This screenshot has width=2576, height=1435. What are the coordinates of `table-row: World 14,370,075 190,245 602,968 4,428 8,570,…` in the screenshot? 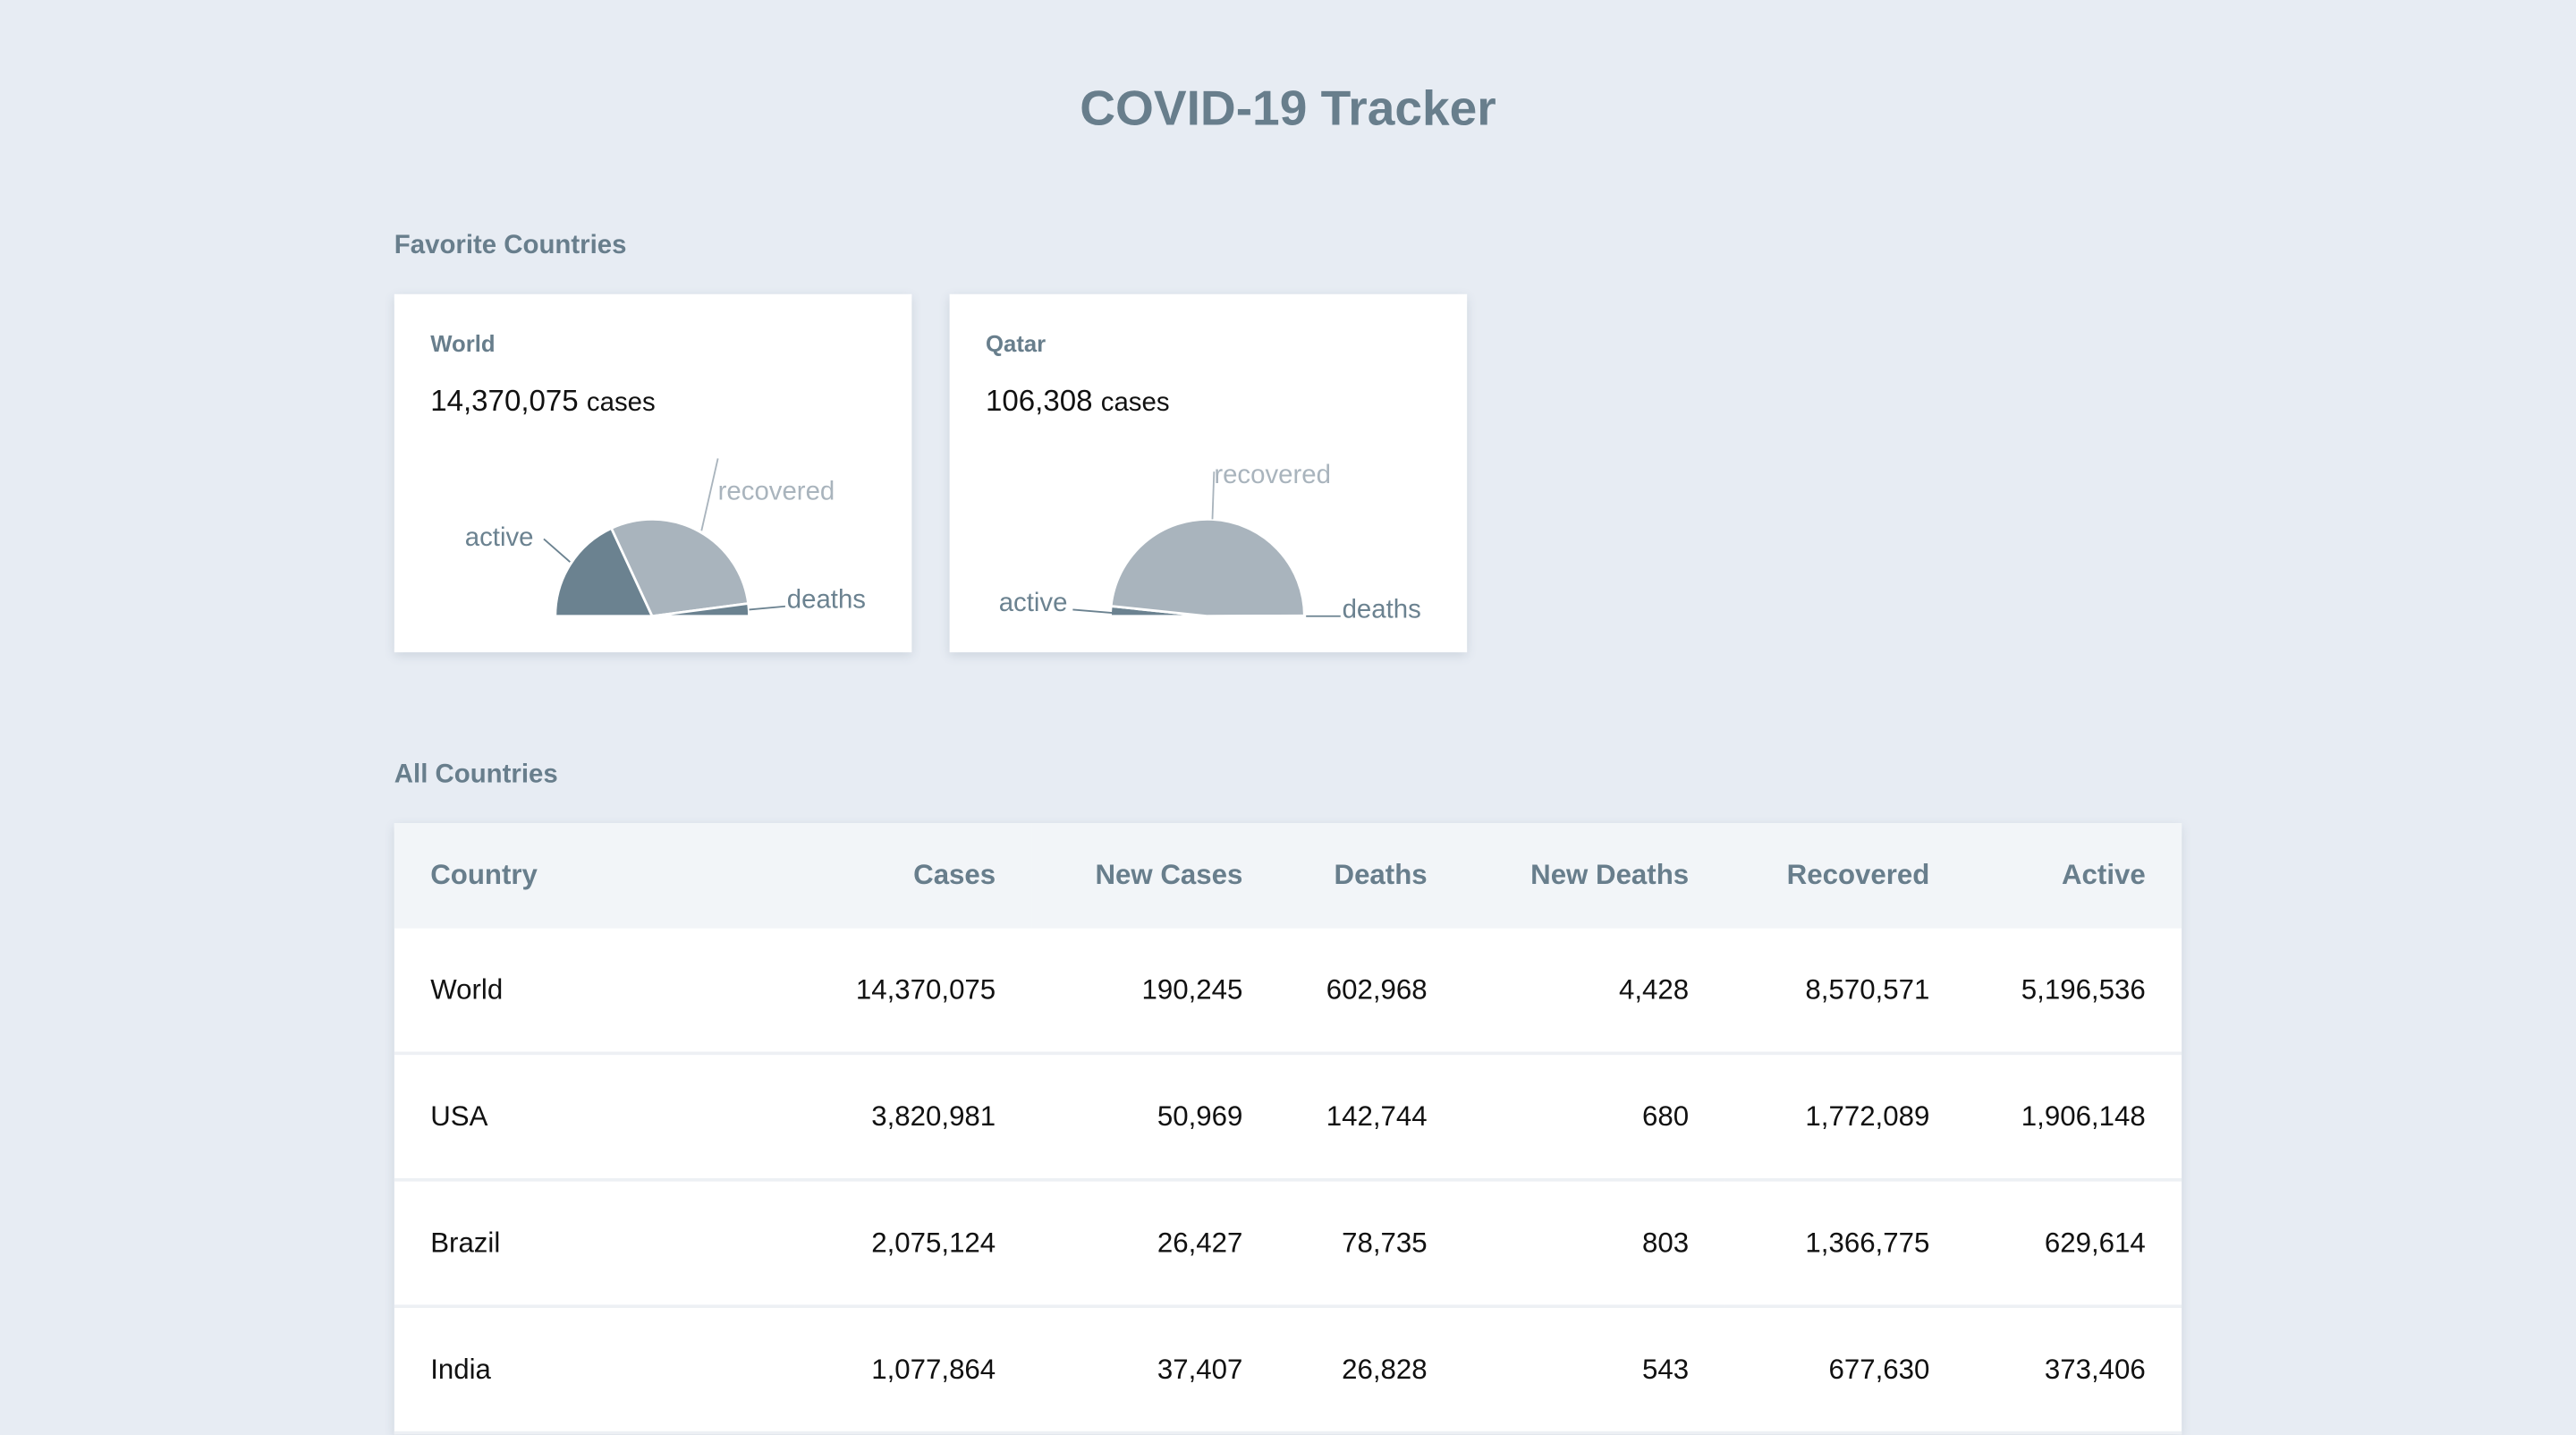 It's located at (1288, 992).